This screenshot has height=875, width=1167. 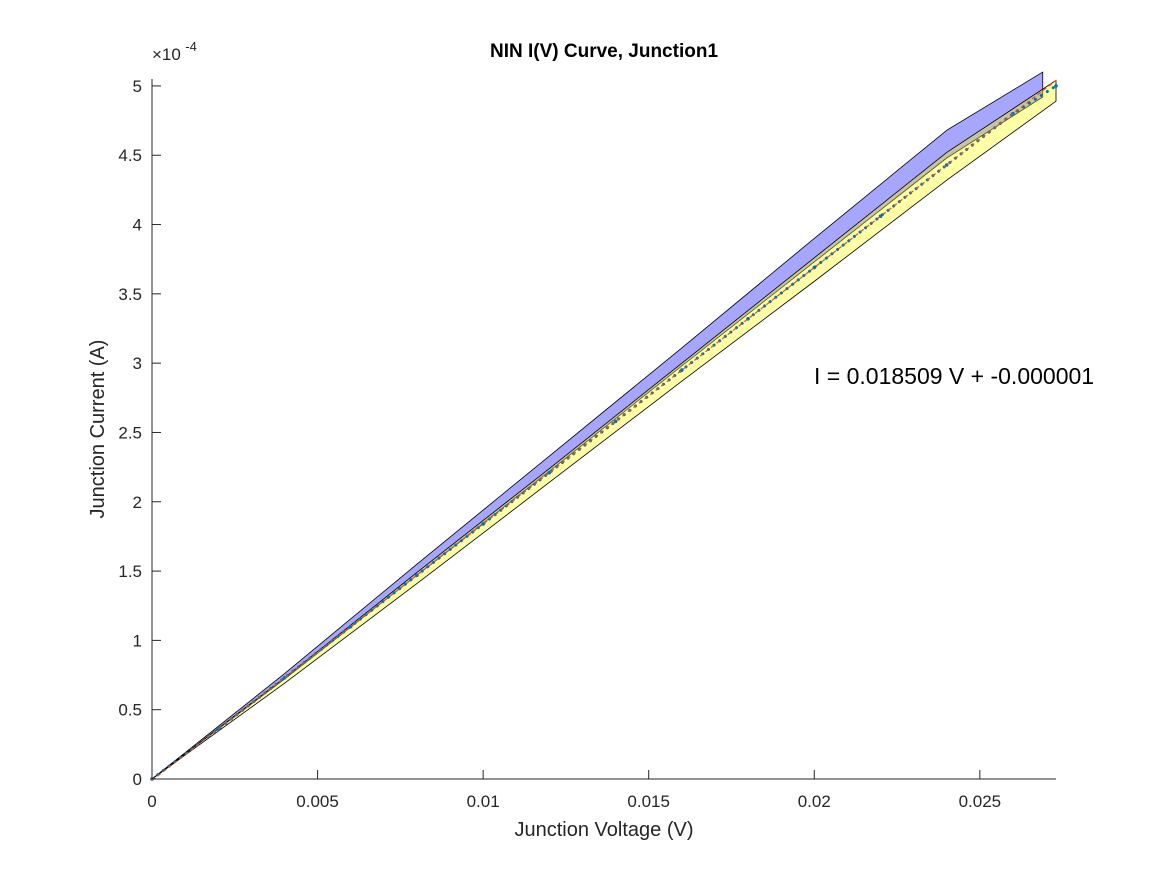 What do you see at coordinates (137, 640) in the screenshot?
I see `y-tick-label: 1` at bounding box center [137, 640].